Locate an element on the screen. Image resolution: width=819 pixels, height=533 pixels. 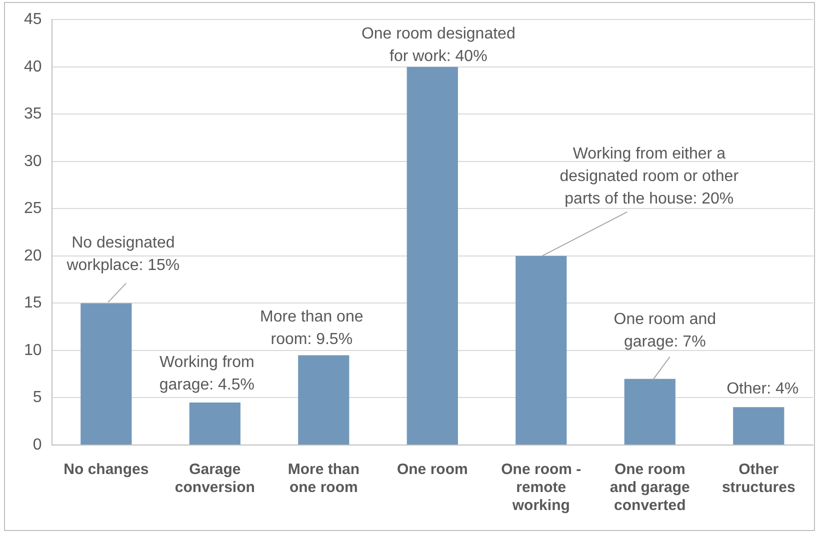
y-tick-label: 0 is located at coordinates (37, 445).